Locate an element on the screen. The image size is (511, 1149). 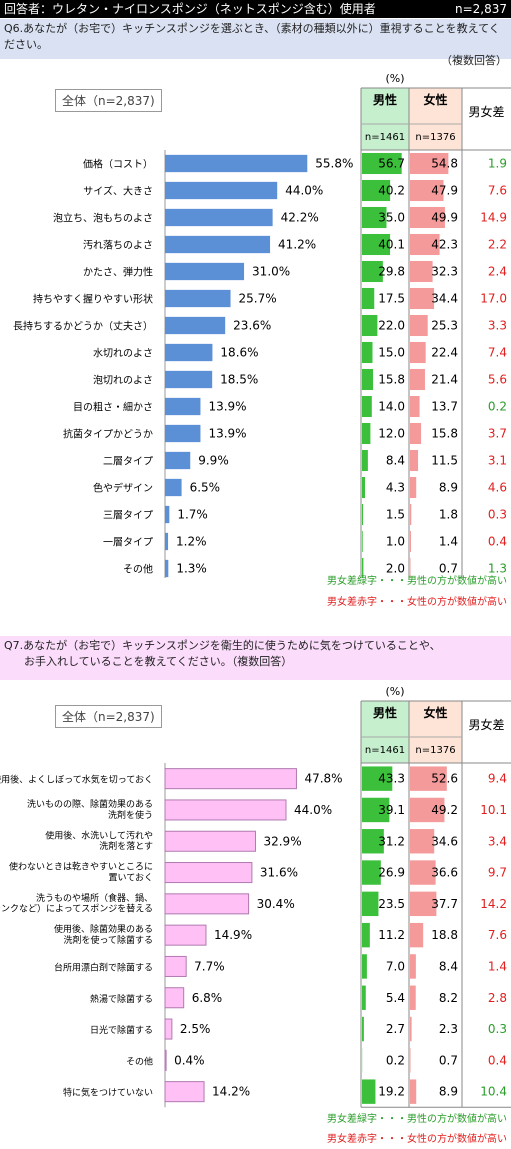
female-value: 34.6 is located at coordinates (444, 841).